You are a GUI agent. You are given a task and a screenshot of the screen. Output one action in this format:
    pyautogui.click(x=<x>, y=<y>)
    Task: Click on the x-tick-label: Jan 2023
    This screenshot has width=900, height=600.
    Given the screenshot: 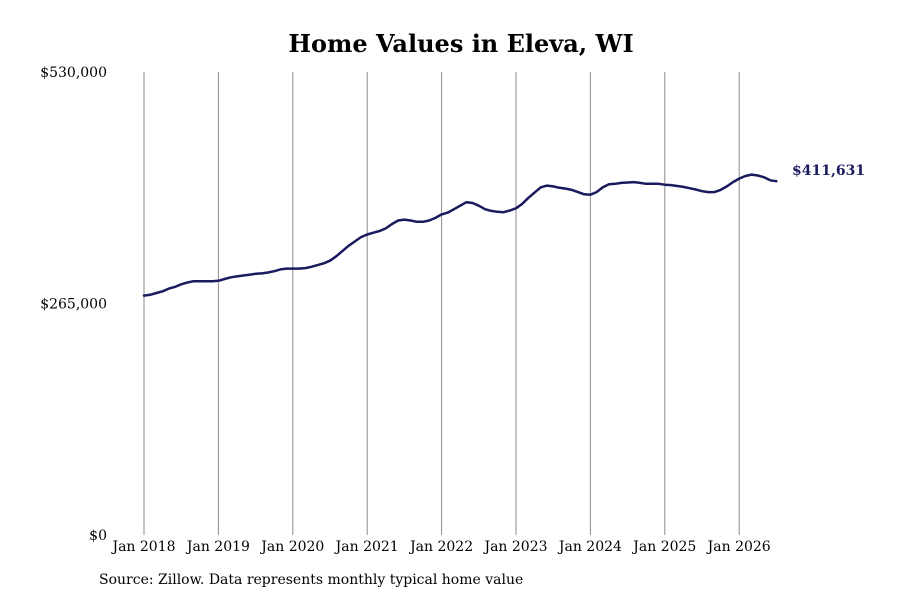 What is the action you would take?
    pyautogui.click(x=514, y=547)
    